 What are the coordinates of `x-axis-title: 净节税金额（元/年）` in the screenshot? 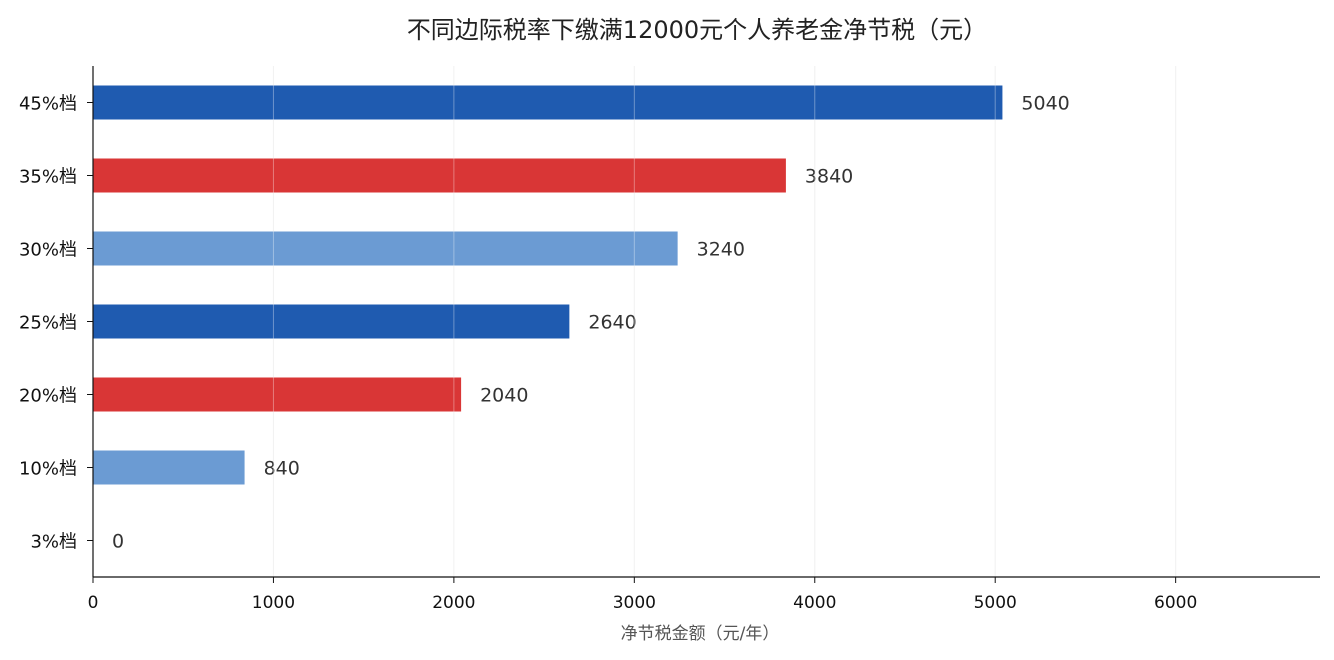 It's located at (700, 634).